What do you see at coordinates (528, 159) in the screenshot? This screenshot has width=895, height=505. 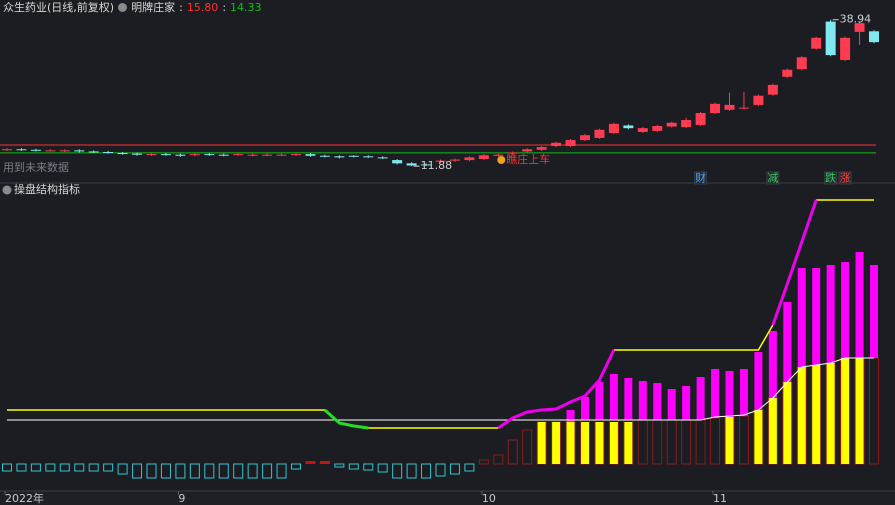 I see `annotation-text: 瞧庄上车` at bounding box center [528, 159].